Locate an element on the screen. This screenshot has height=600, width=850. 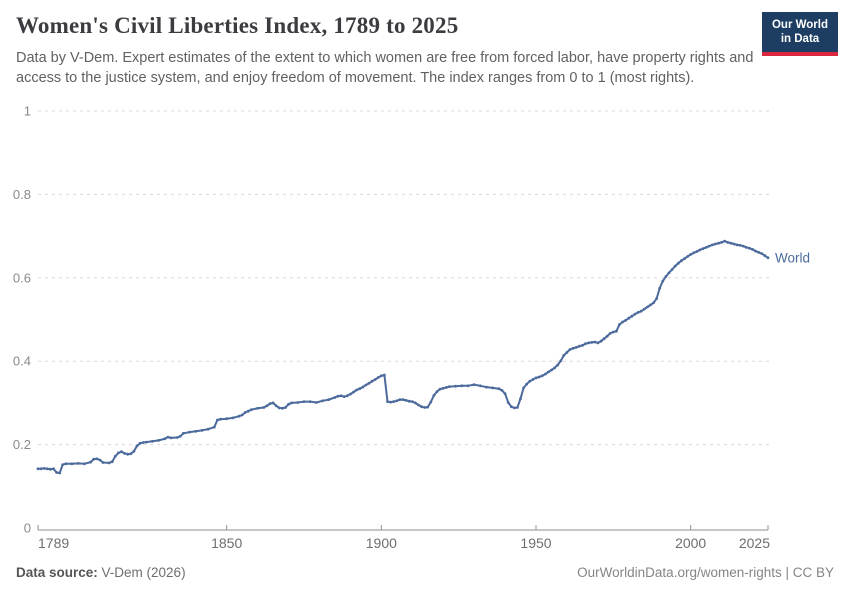
x-tick-label: 1900 is located at coordinates (381, 542).